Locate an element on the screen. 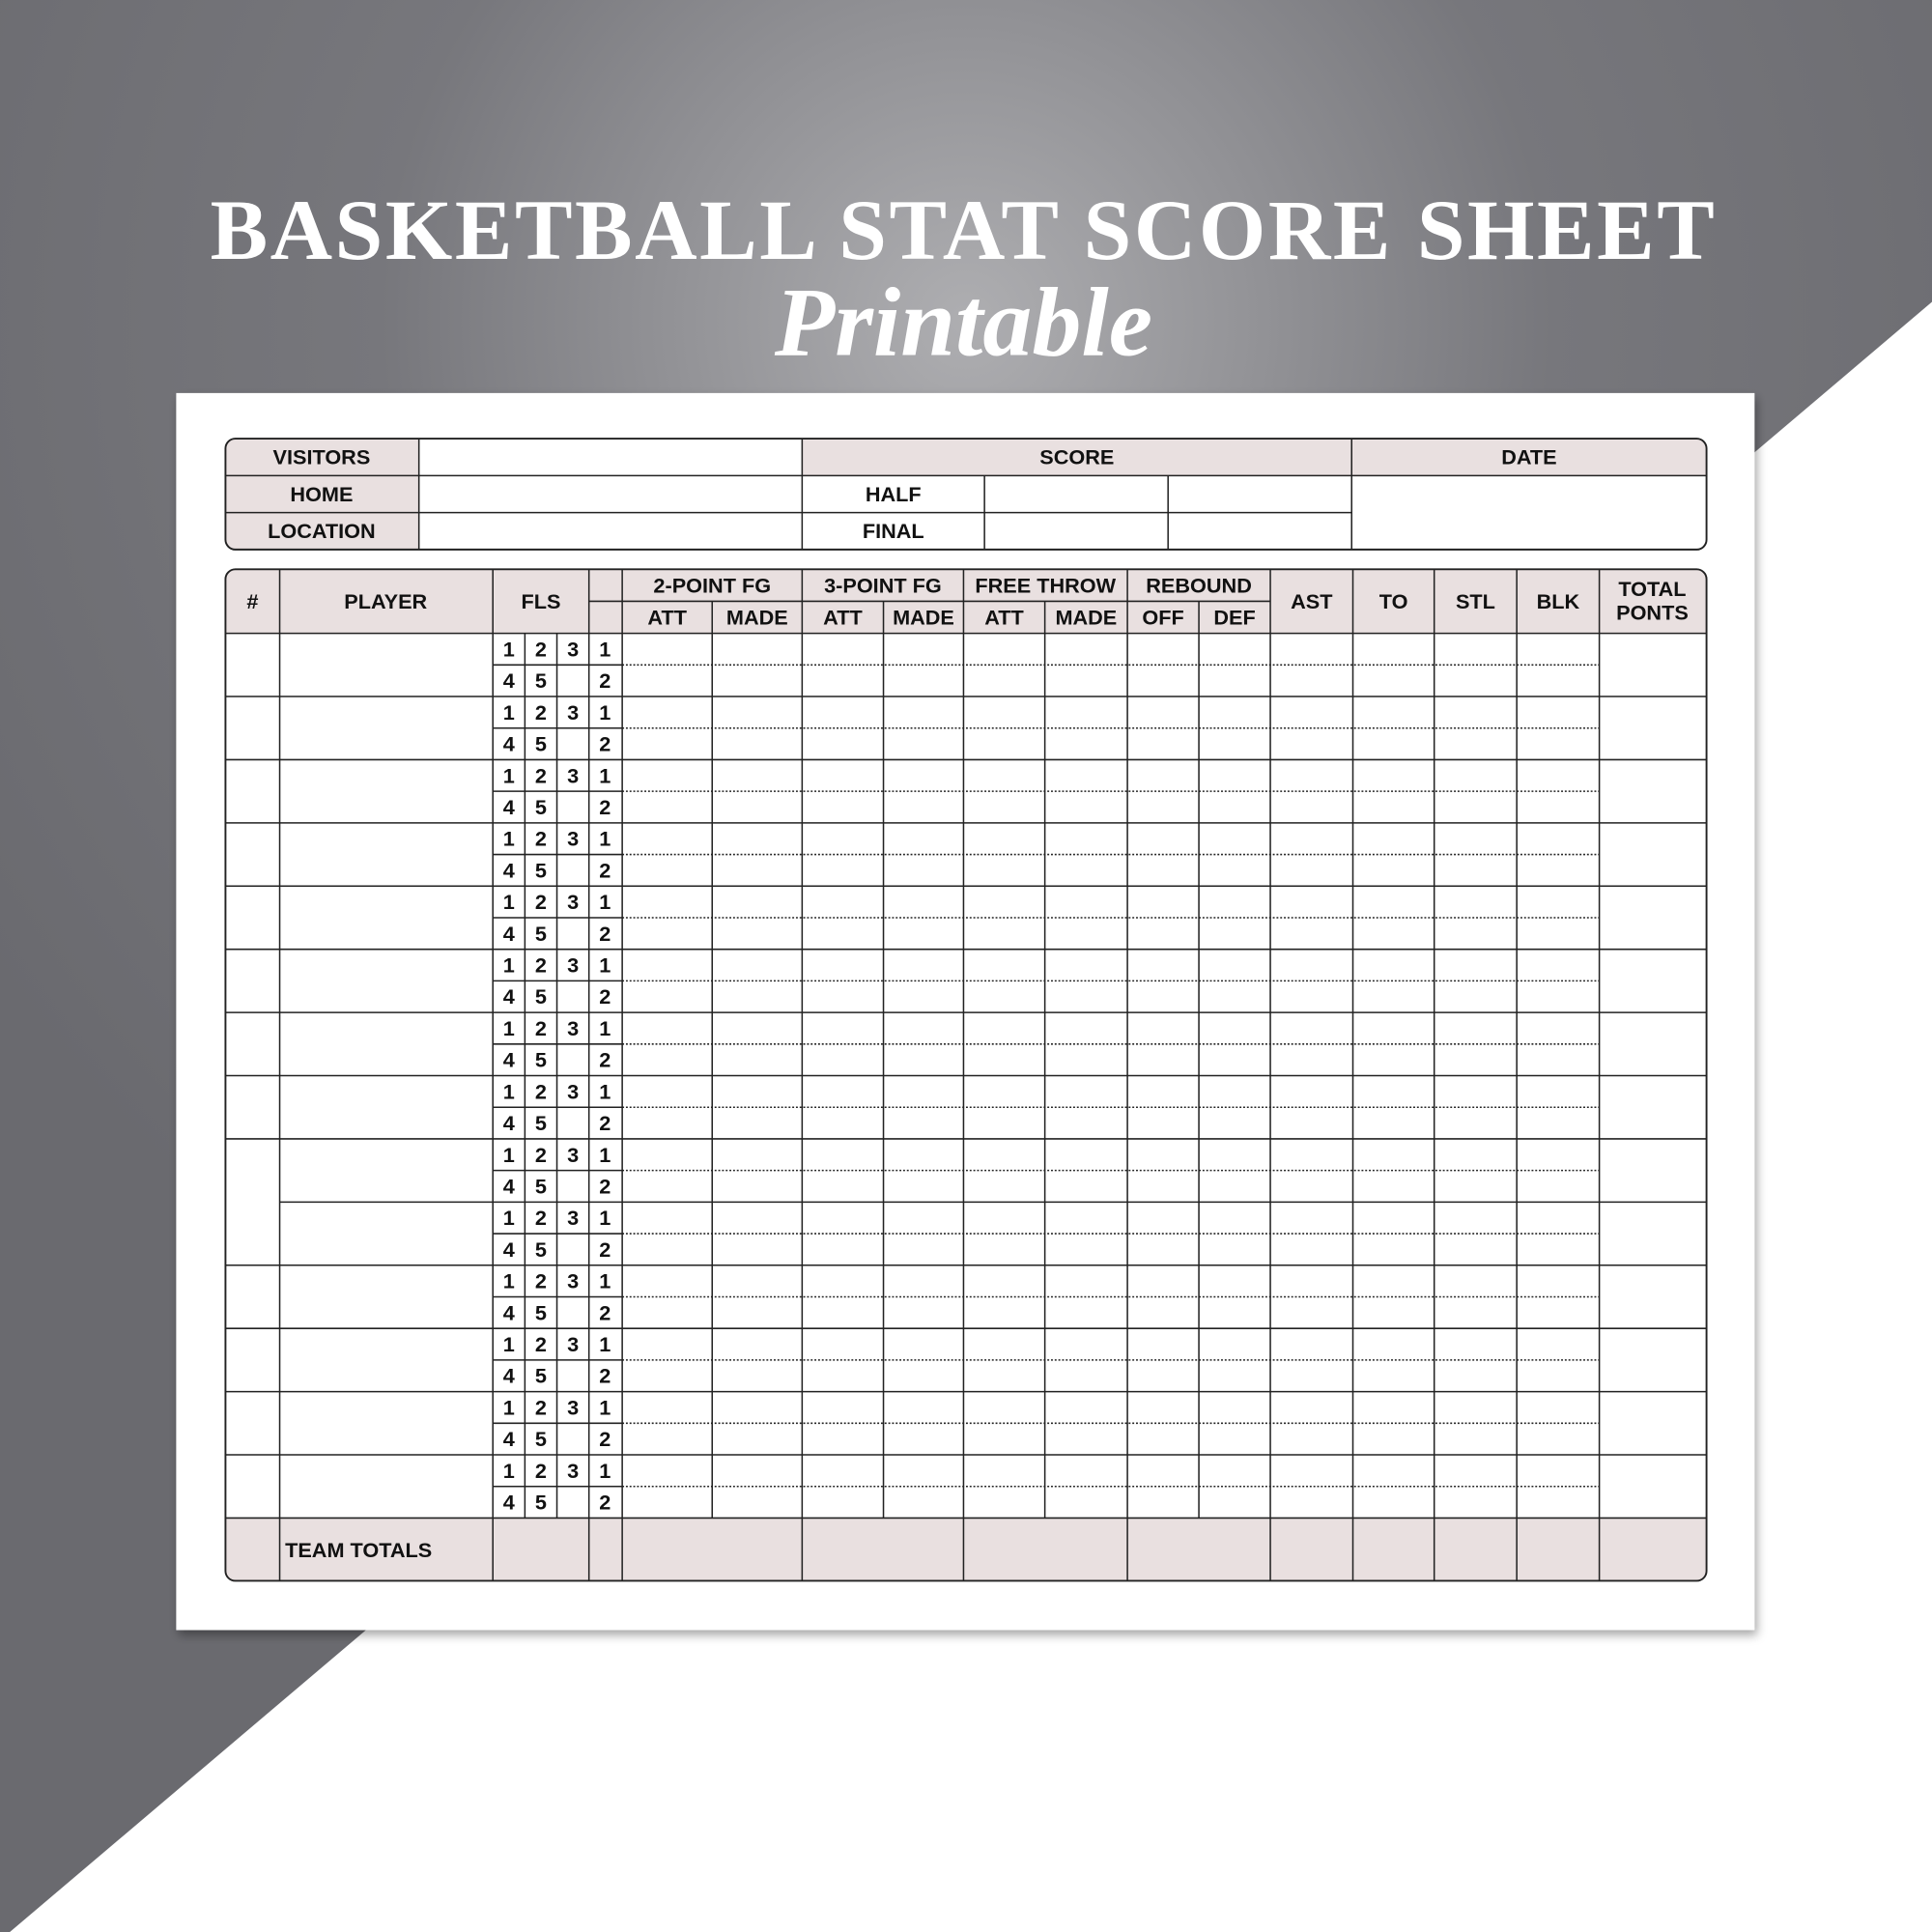 The width and height of the screenshot is (1932, 1932). group-header: FREE THROW is located at coordinates (1045, 585).